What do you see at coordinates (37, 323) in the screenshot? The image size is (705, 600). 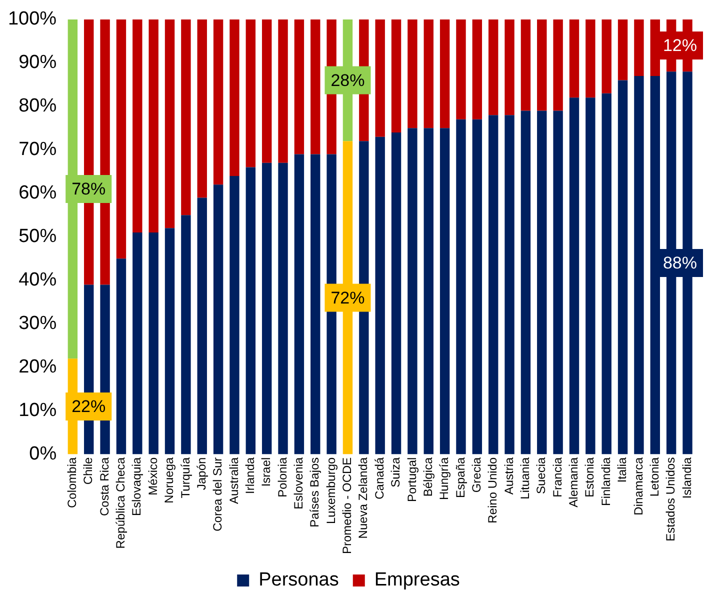 I see `y-tick-label: 30%` at bounding box center [37, 323].